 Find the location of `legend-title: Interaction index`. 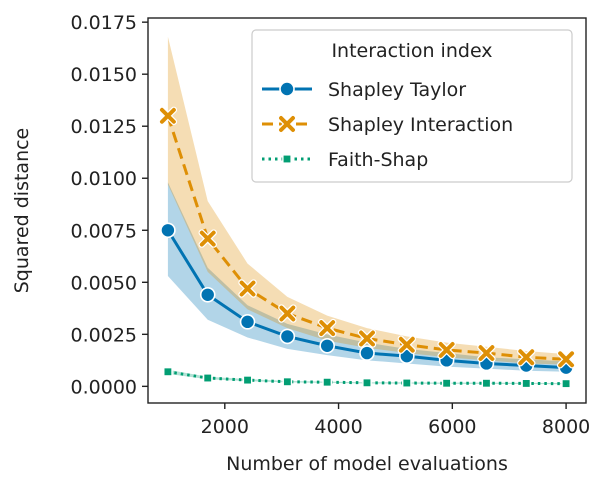

legend-title: Interaction index is located at coordinates (411, 51).